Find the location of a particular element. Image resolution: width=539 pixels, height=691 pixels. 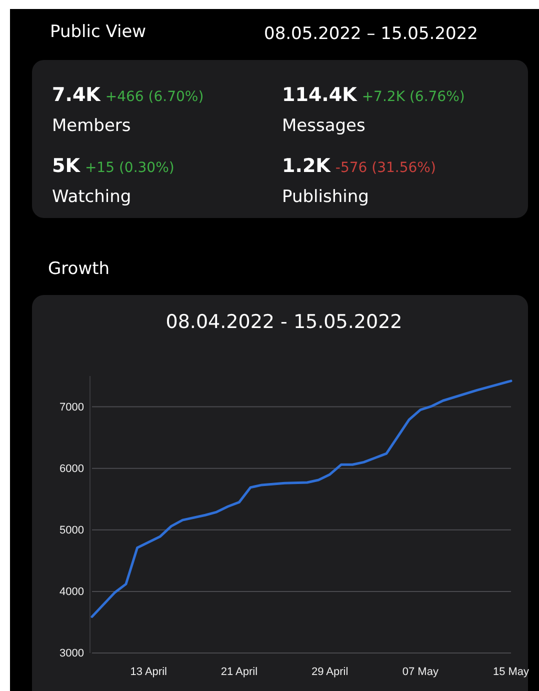

y-tick-label: 7000 is located at coordinates (72, 407).